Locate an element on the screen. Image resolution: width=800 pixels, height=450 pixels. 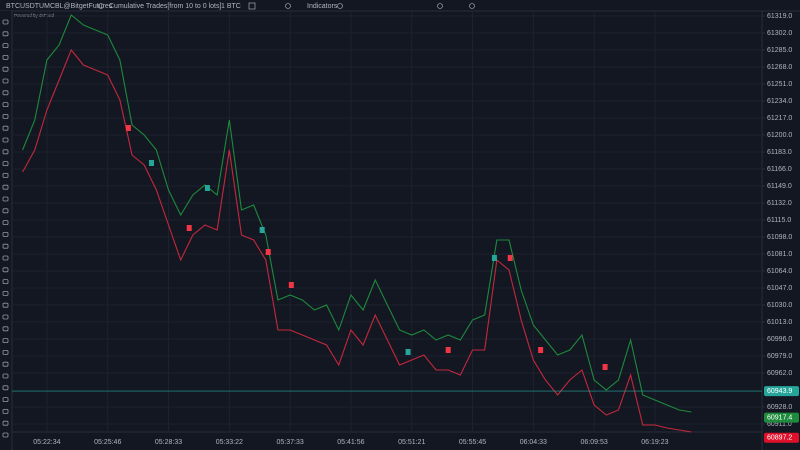
y-tick-label: 61115.0 is located at coordinates (779, 220).